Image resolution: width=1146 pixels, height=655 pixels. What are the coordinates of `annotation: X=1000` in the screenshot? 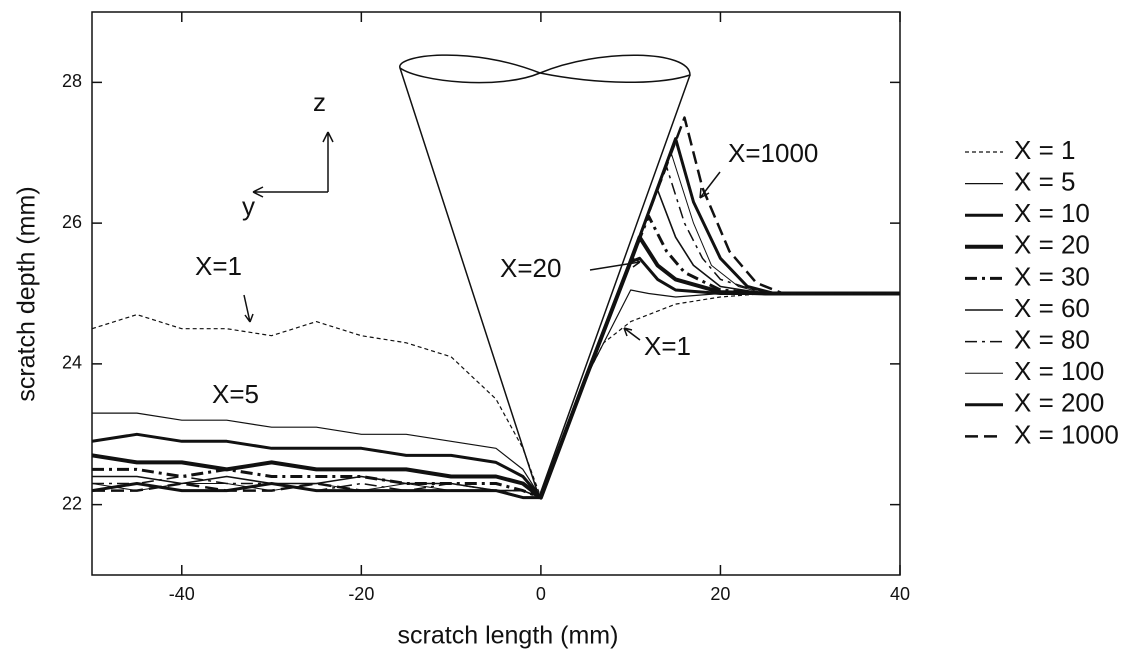 It's located at (773, 153).